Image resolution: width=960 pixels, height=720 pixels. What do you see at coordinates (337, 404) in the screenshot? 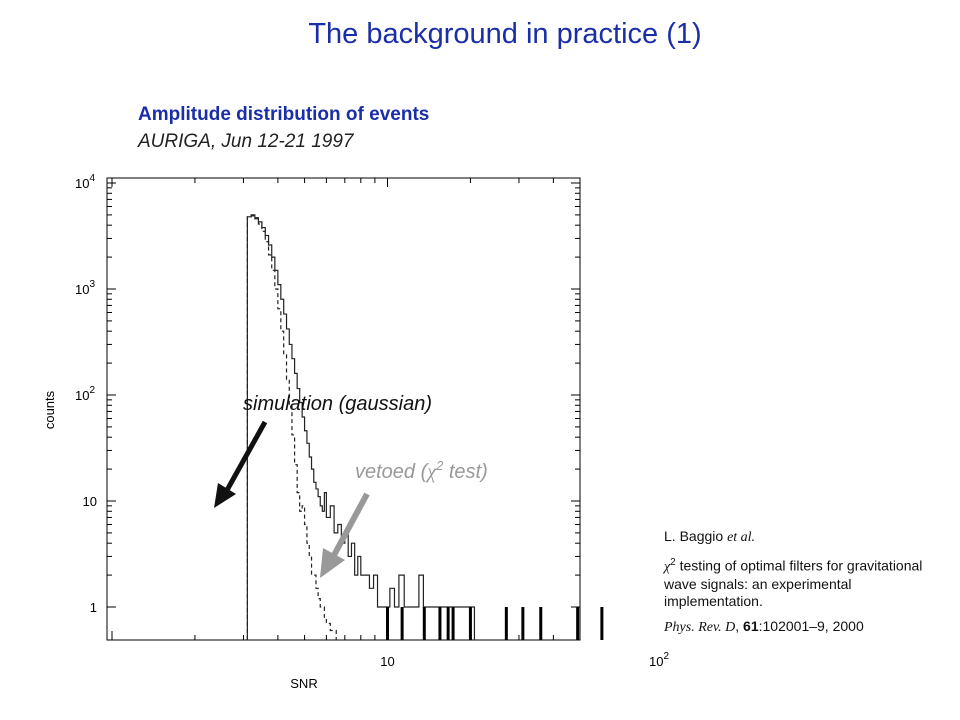
I see `simulation-label: simulation (gaussian)` at bounding box center [337, 404].